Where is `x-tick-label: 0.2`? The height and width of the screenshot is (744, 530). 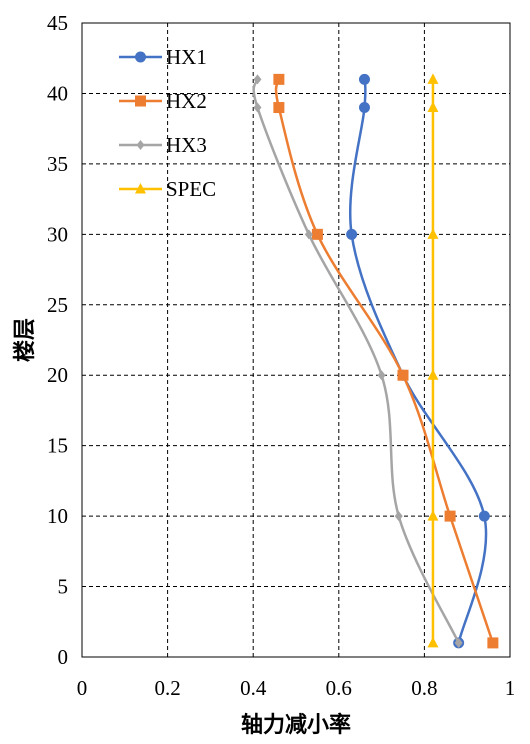
x-tick-label: 0.2 is located at coordinates (167, 688).